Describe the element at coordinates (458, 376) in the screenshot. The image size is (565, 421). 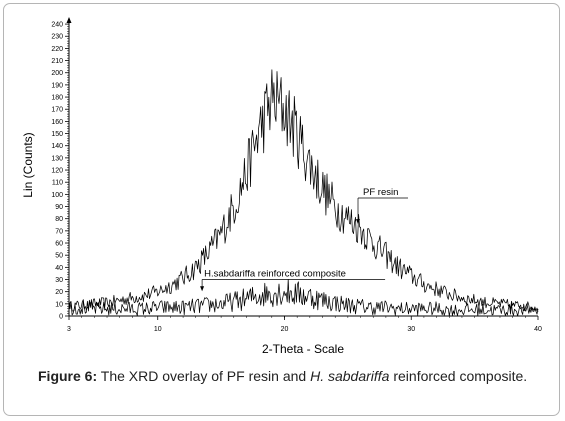
I see `caption-text-2: reinforced composite.` at that location.